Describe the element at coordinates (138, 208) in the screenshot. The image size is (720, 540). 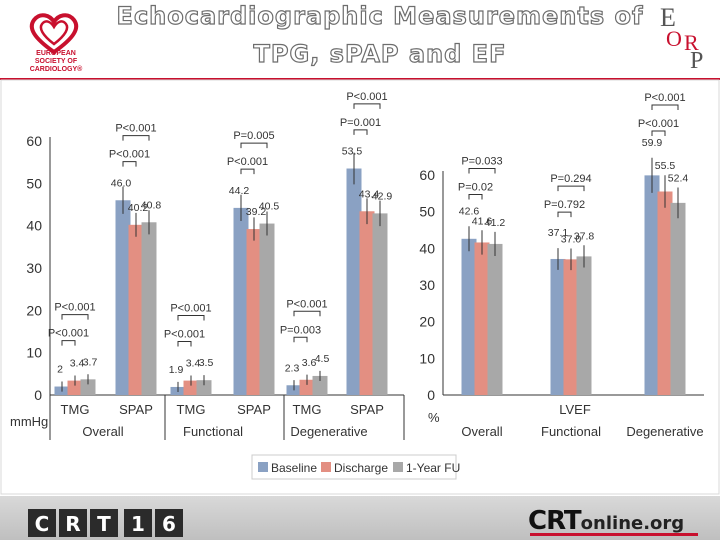
I see `data-label: 40.2` at that location.